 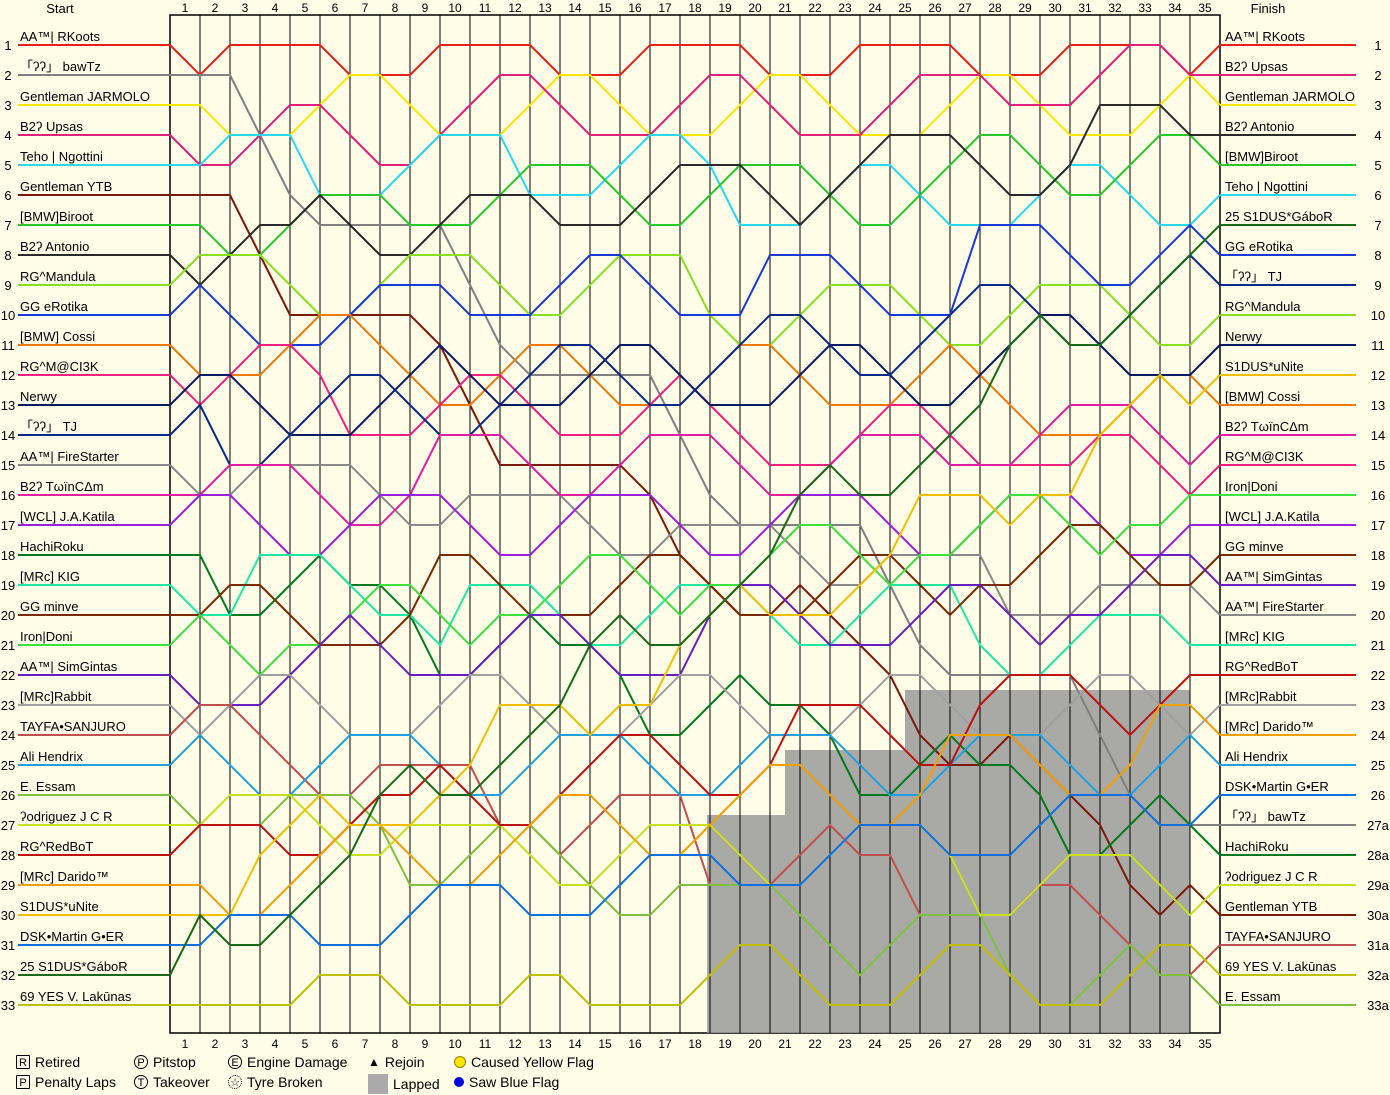 I want to click on legend-takeover-label: Takeover, so click(x=181, y=1082).